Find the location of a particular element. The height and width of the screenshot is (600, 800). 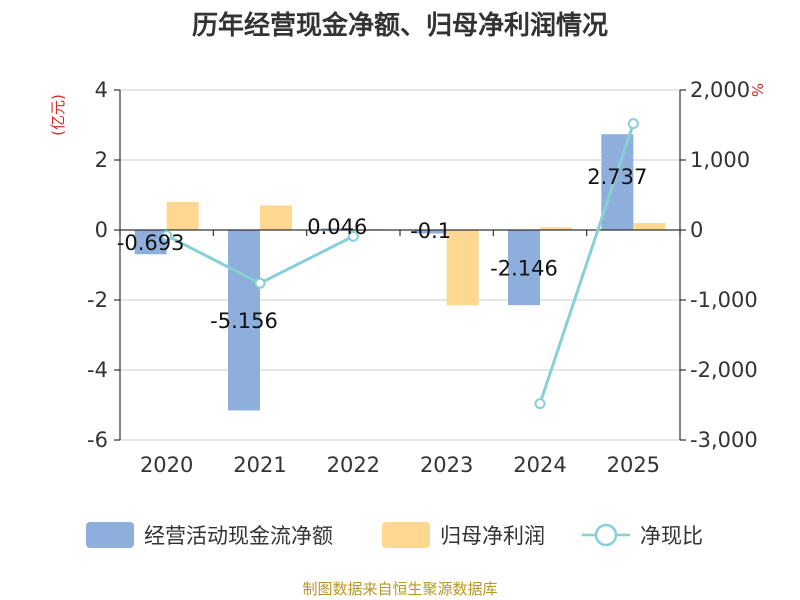

legend-ratio-label: 净现比 is located at coordinates (671, 536).